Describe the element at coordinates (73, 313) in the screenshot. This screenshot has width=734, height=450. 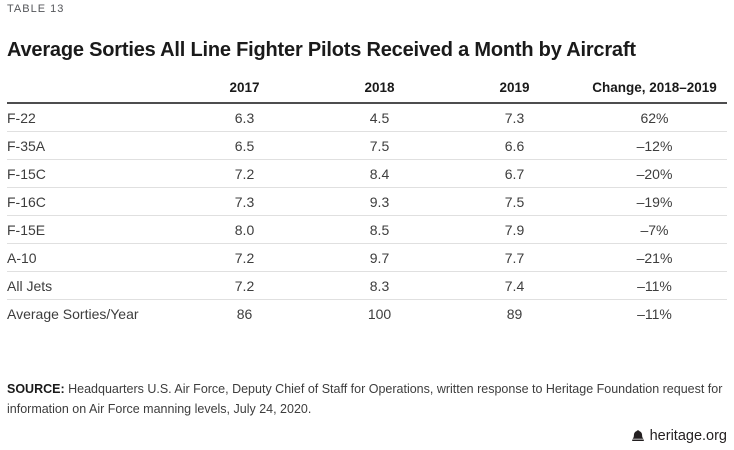
I see `aircraft-cell: Average Sorties/Year` at that location.